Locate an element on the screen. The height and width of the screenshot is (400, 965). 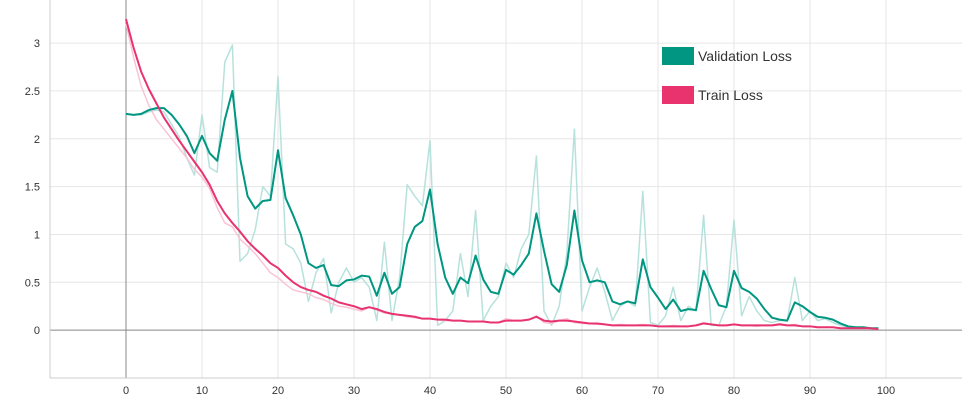
y-tick-label: 2 is located at coordinates (37, 140).